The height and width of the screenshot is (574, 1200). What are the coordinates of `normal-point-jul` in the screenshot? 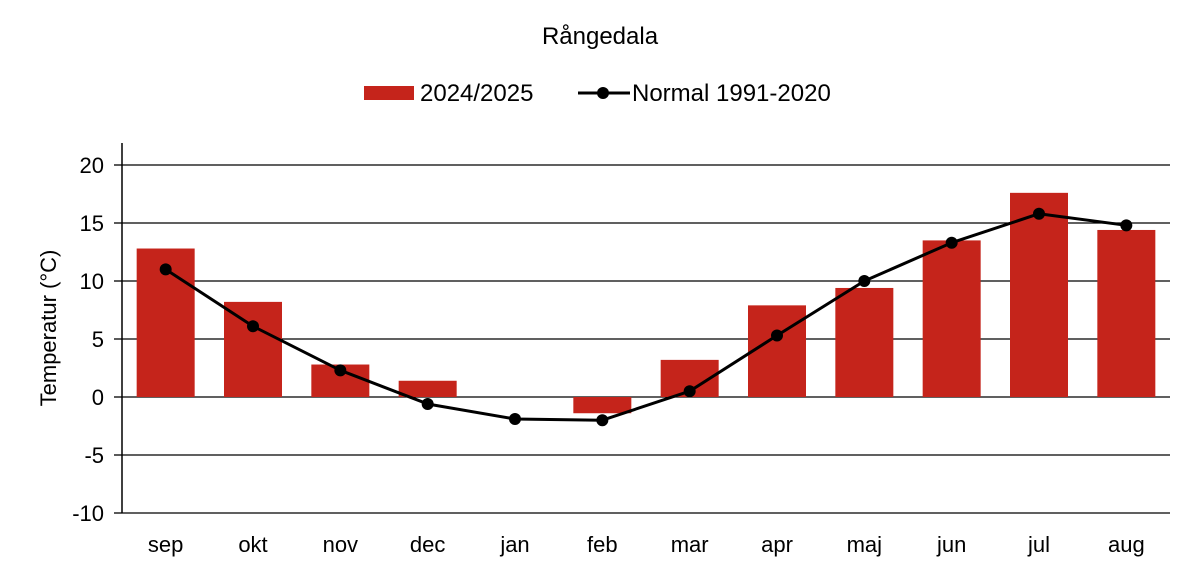 It's located at (1039, 213).